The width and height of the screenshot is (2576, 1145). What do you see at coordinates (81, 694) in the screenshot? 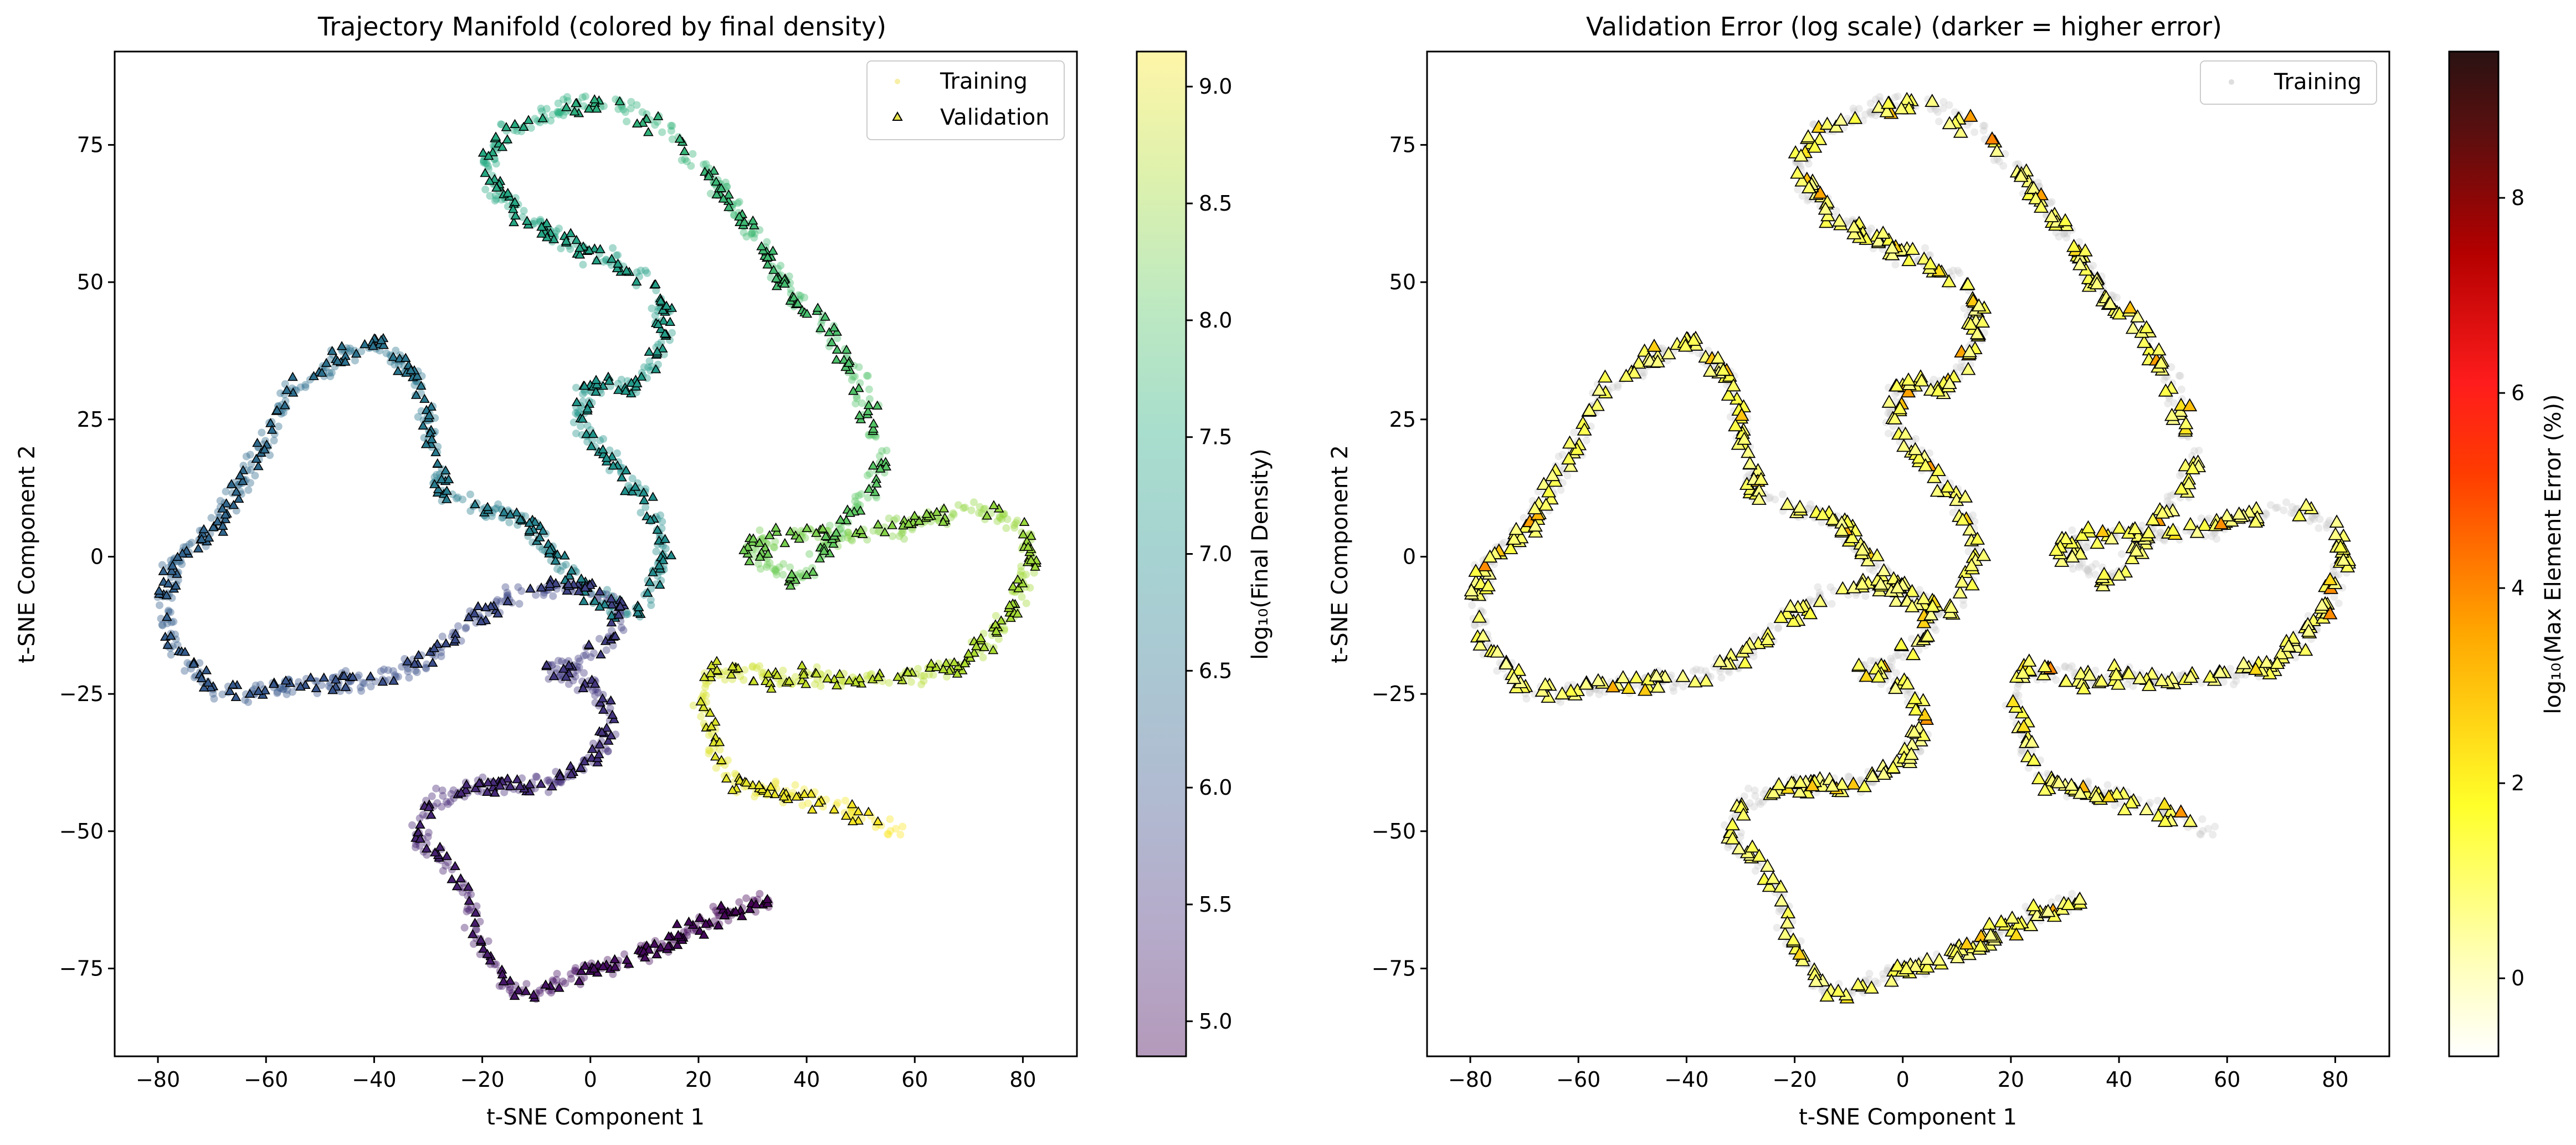
I see `left-y-tick-label: −25` at bounding box center [81, 694].